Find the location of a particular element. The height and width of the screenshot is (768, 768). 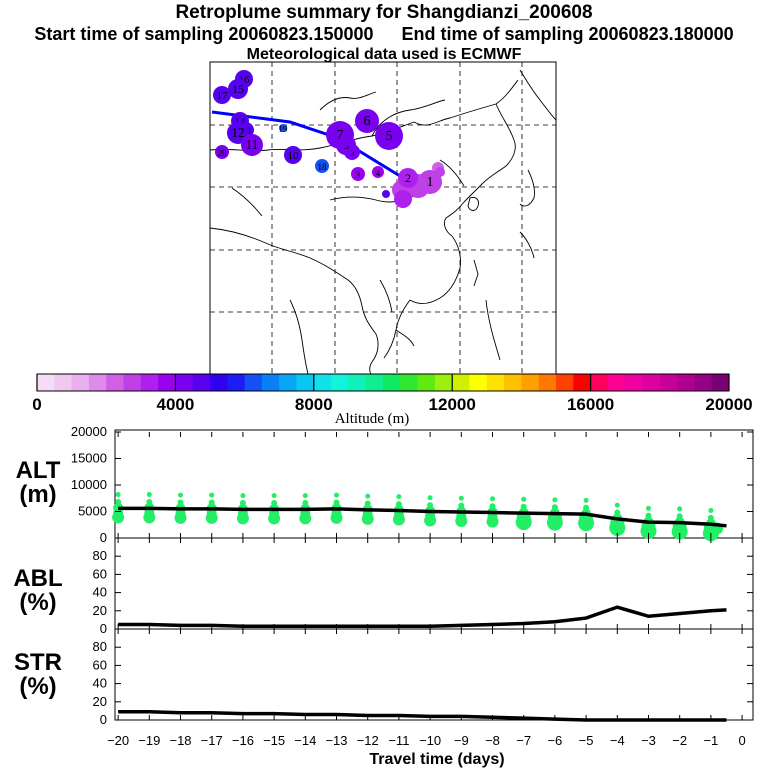

end-time-label: End time of sampling 20060823.180000 is located at coordinates (567, 34).